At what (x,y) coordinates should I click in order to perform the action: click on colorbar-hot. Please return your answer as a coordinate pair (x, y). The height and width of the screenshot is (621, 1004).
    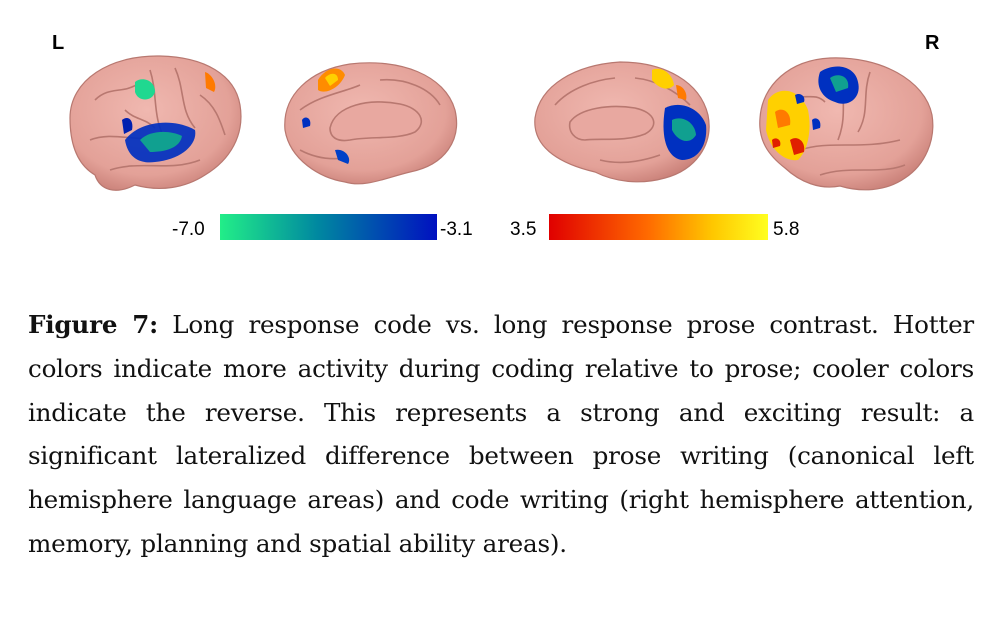
    Looking at the image, I should click on (658, 227).